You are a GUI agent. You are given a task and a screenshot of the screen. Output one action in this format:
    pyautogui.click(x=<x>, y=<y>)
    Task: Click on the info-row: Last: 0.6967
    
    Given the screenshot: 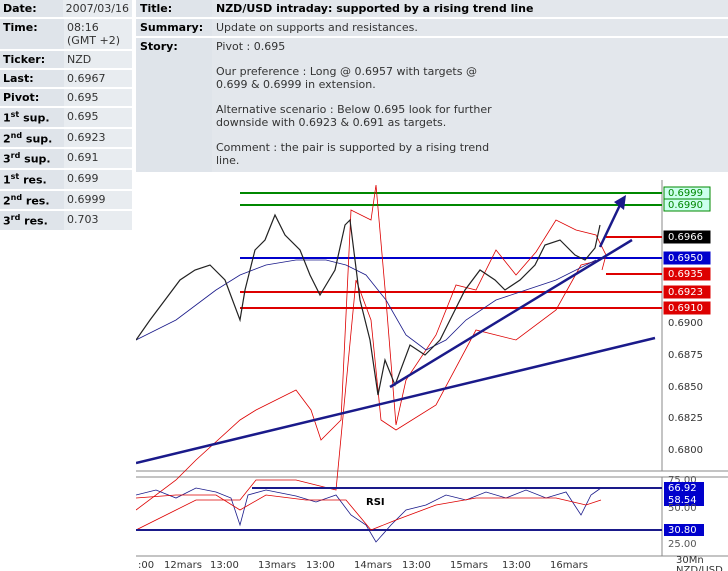 What is the action you would take?
    pyautogui.click(x=66, y=78)
    